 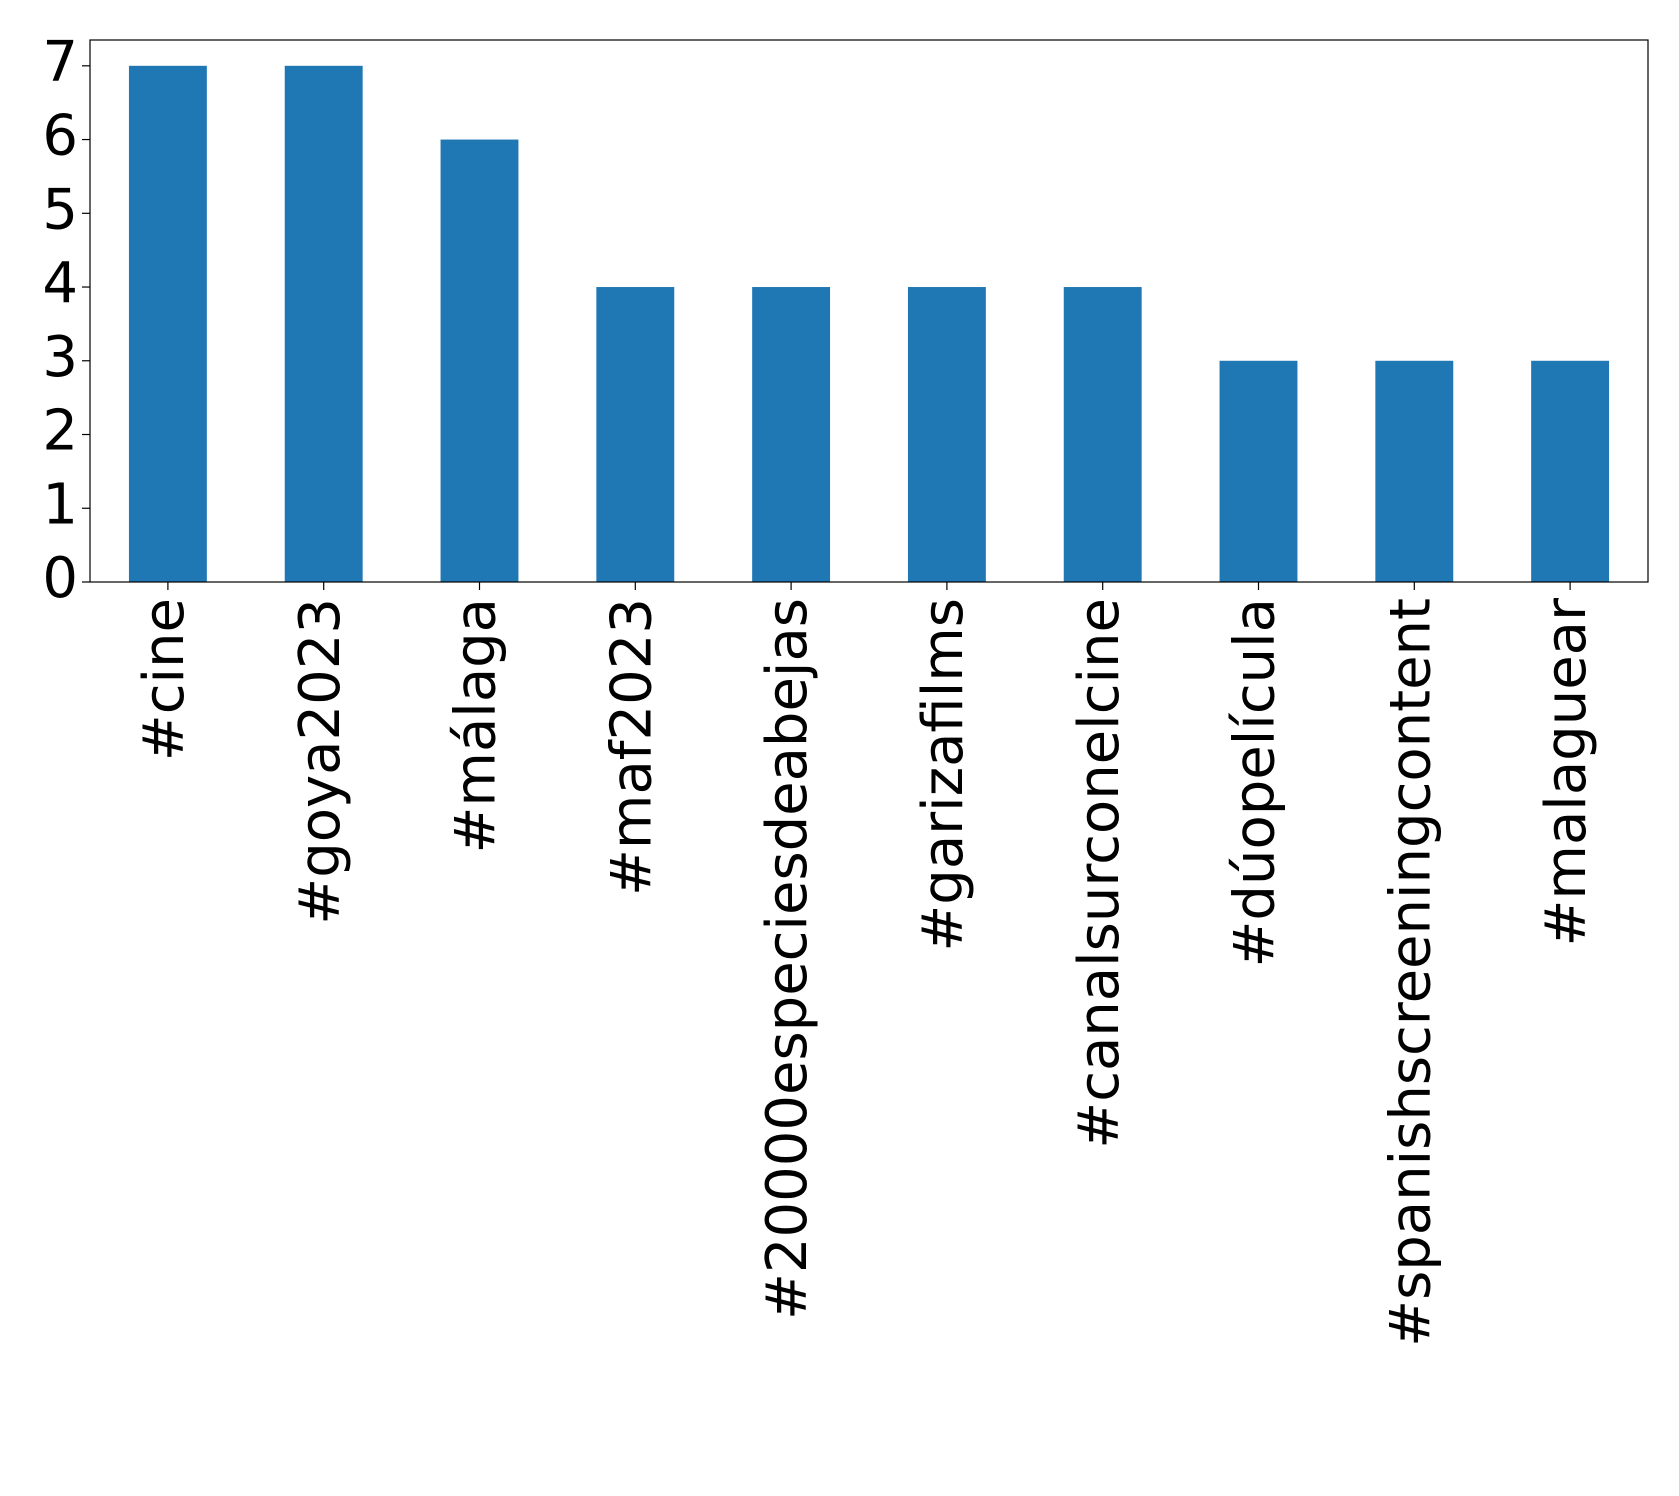 I want to click on x-tick-label: #malaguear, so click(x=1566, y=771).